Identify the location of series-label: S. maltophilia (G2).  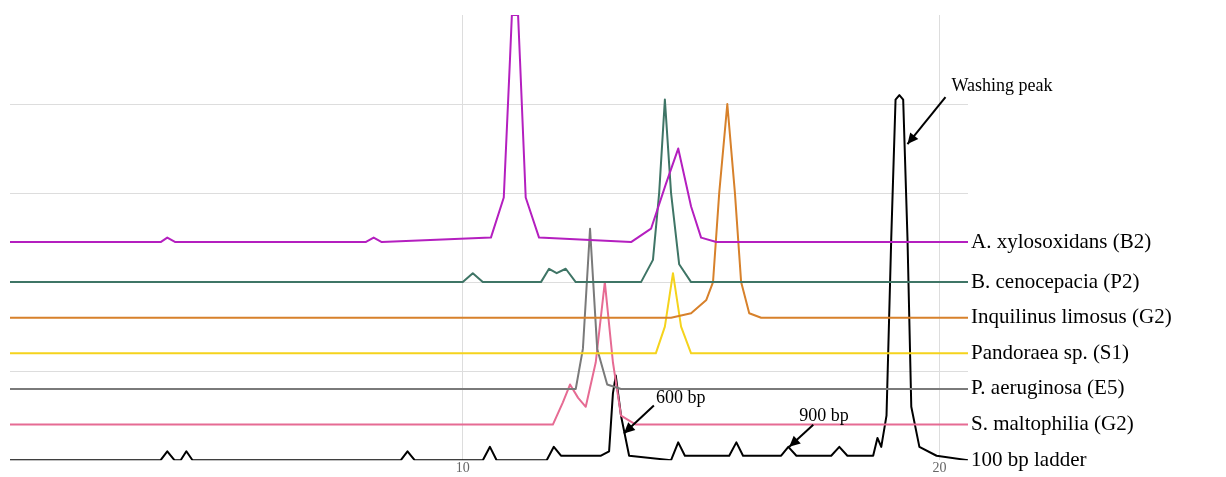
(1052, 423).